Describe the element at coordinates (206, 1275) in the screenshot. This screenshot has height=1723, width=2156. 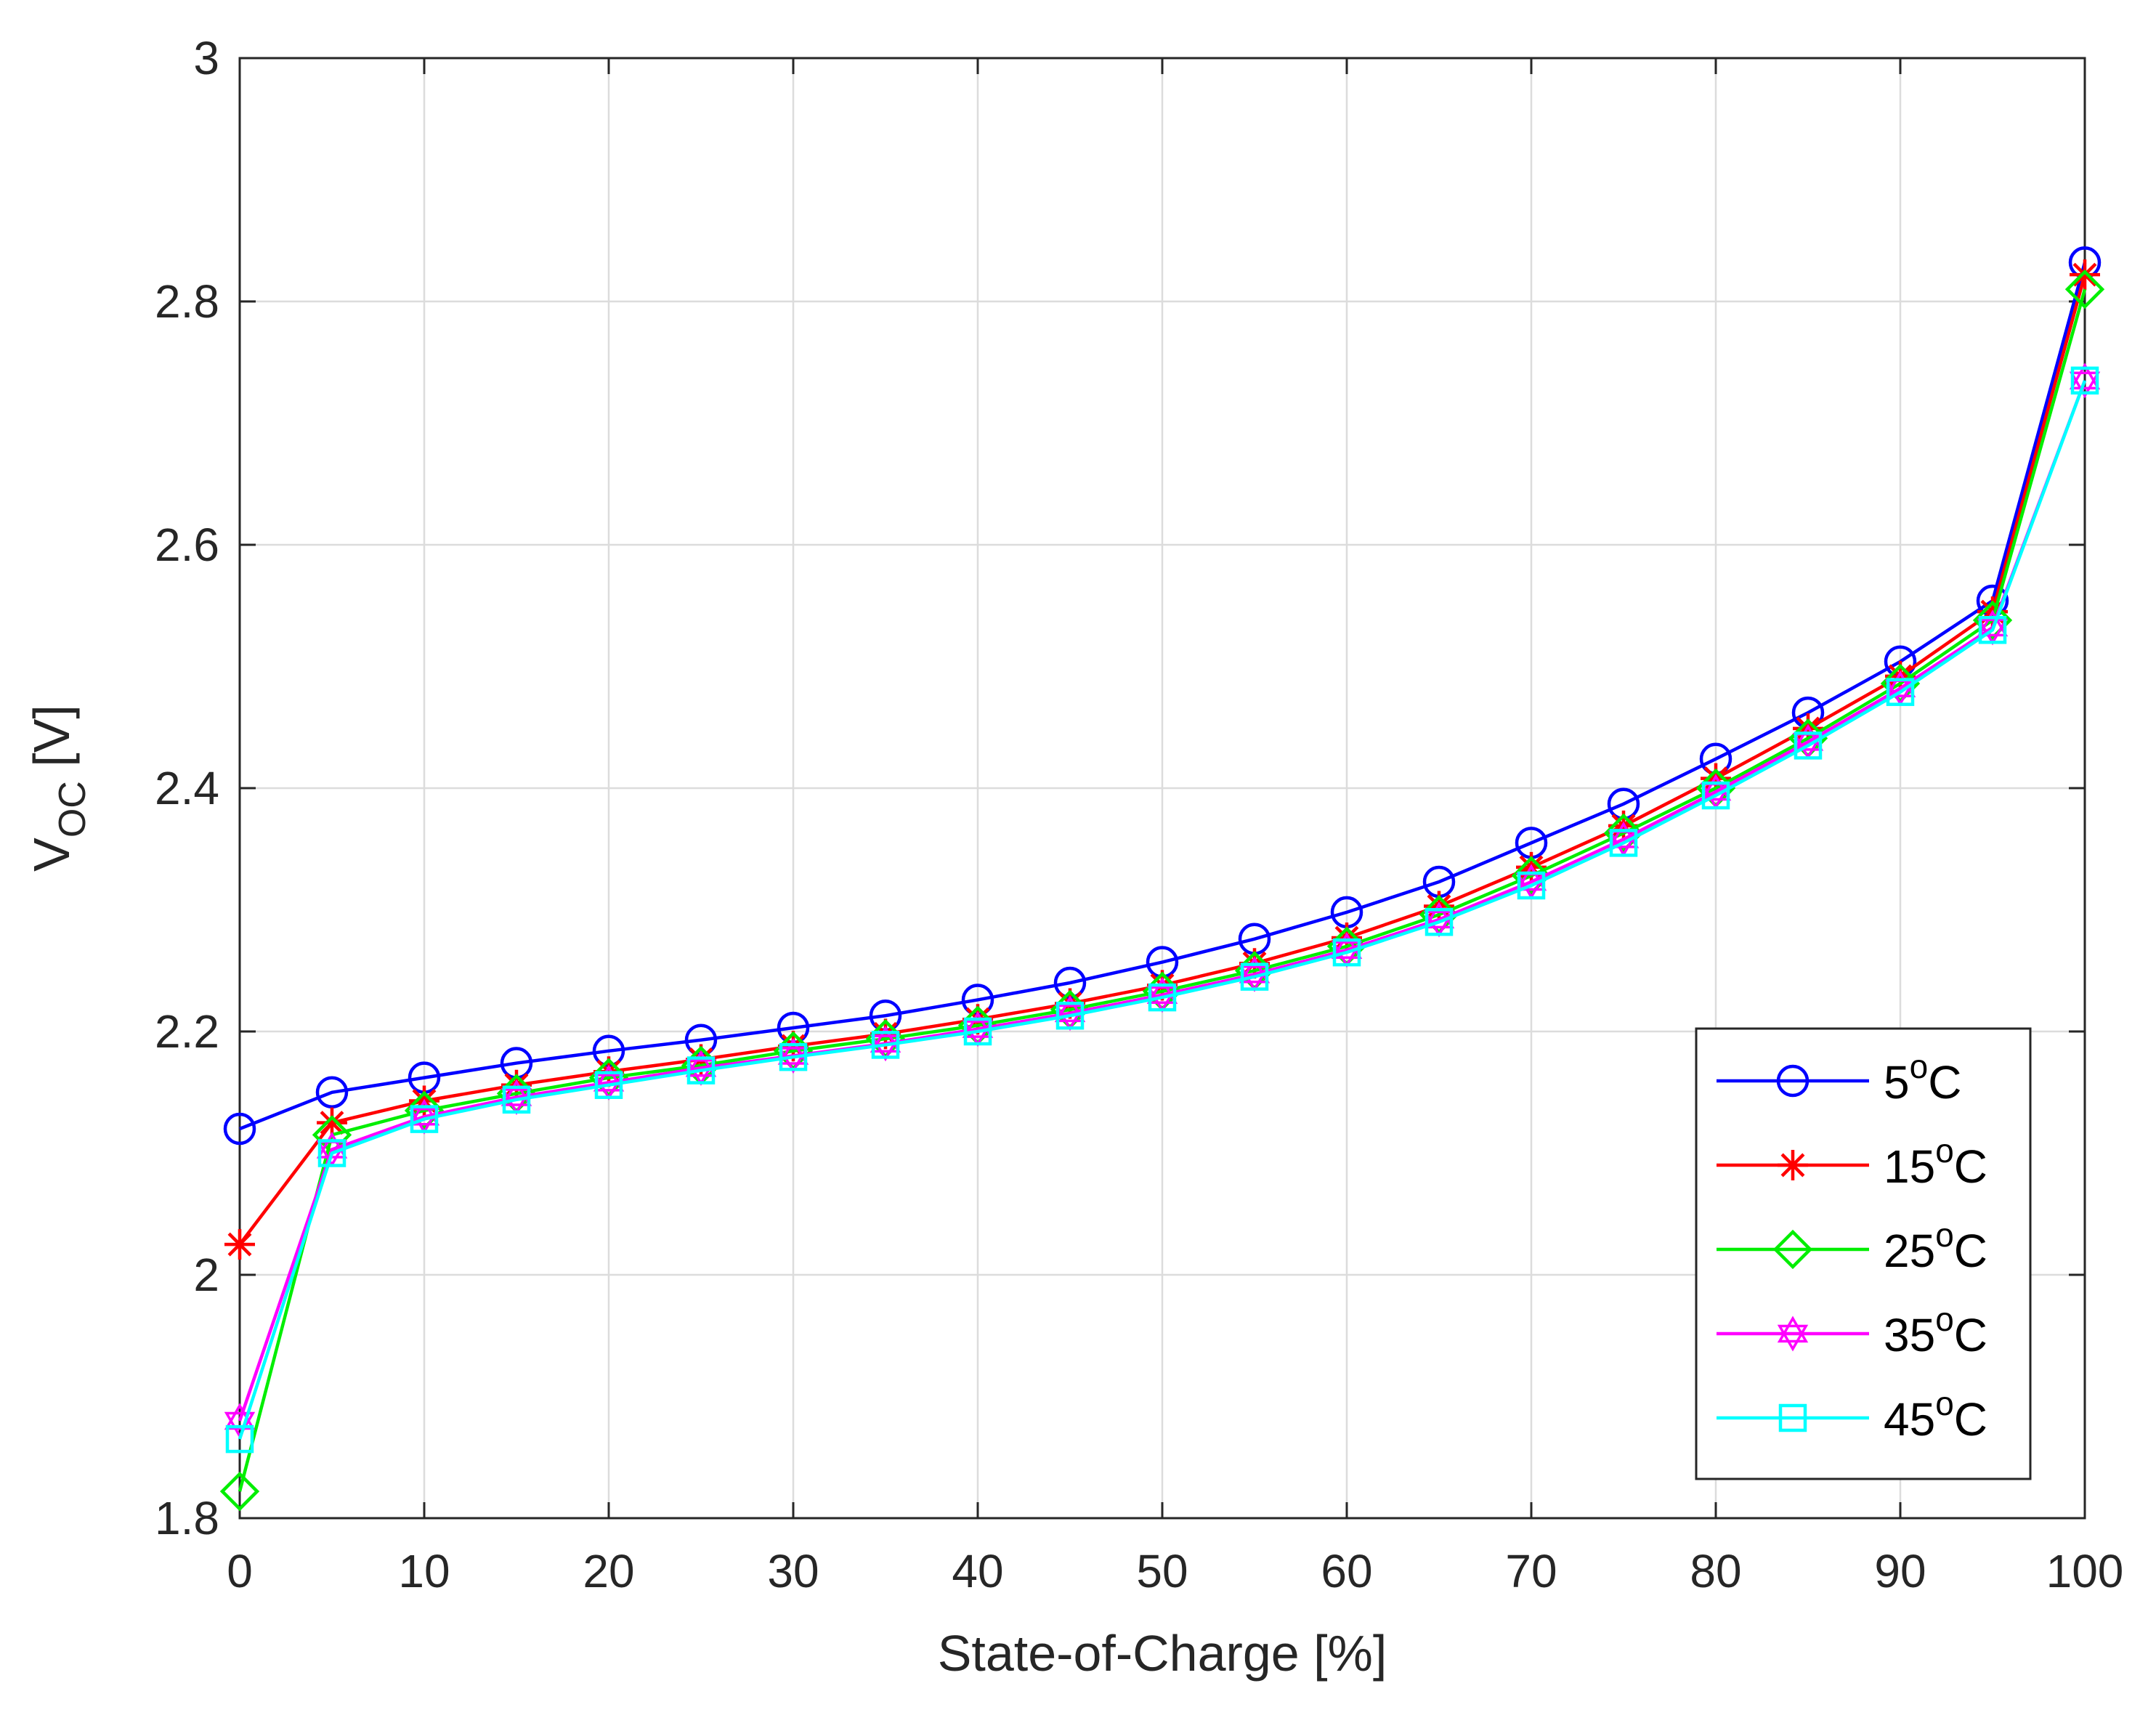
I see `y-tick-label: 2` at that location.